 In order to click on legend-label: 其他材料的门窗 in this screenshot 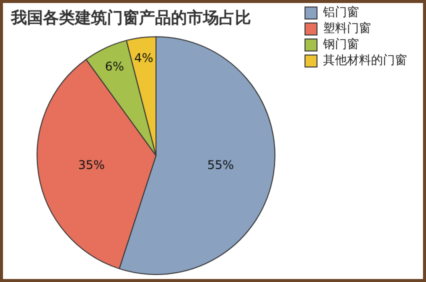, I will do `click(365, 60)`.